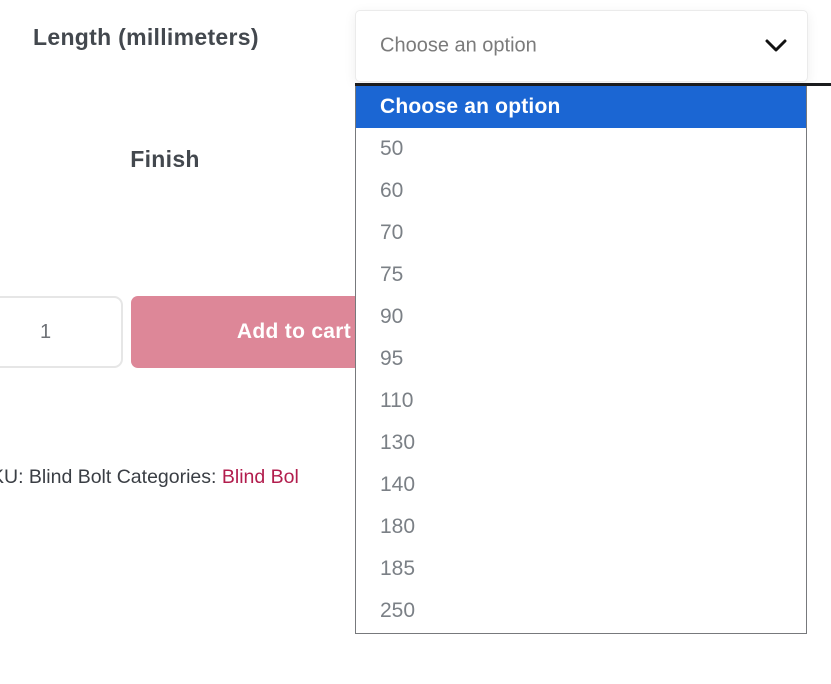 The image size is (831, 684). I want to click on dropdown-top-border, so click(593, 84).